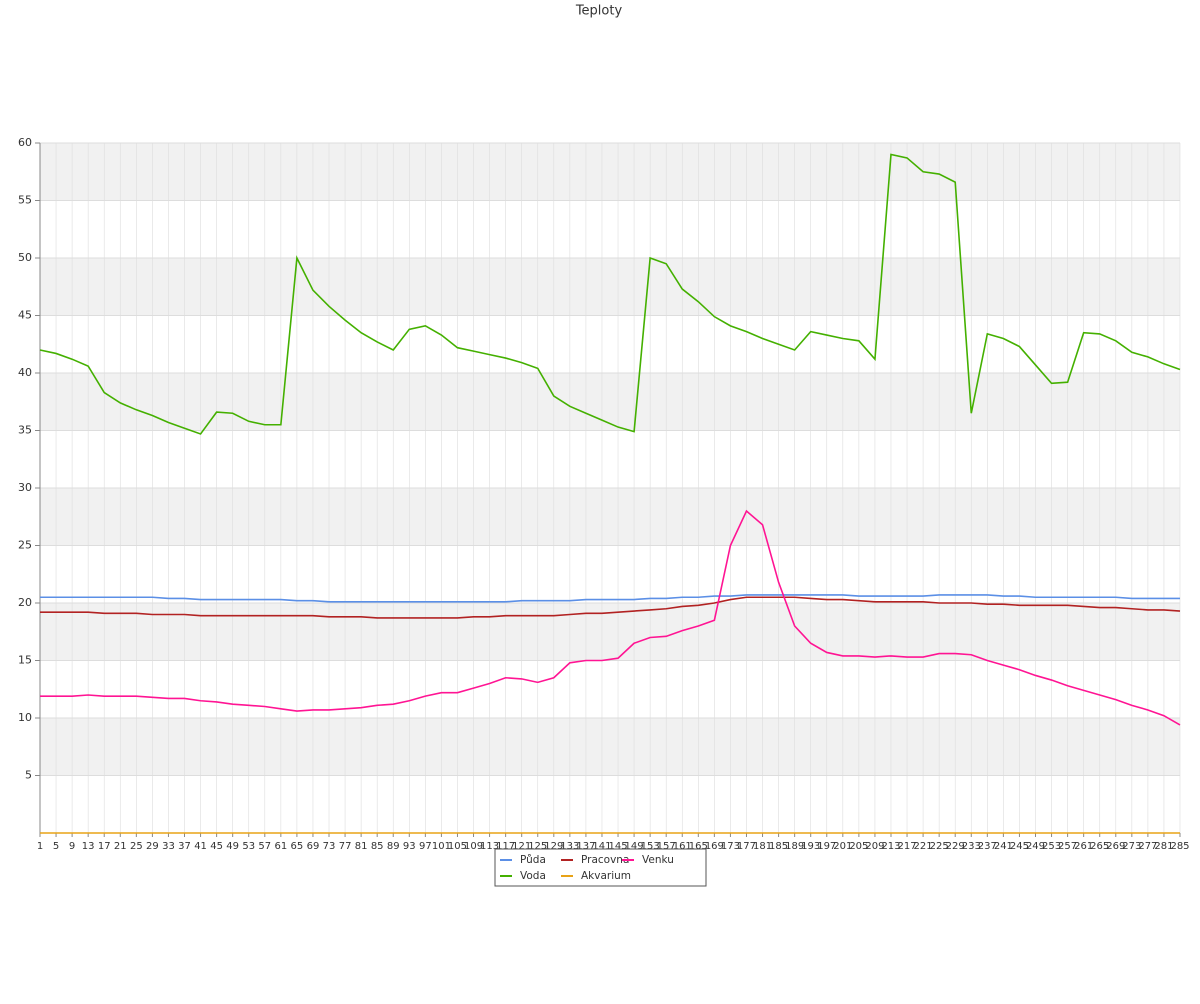 The image size is (1200, 1004). I want to click on x-tick-label: 25, so click(136, 846).